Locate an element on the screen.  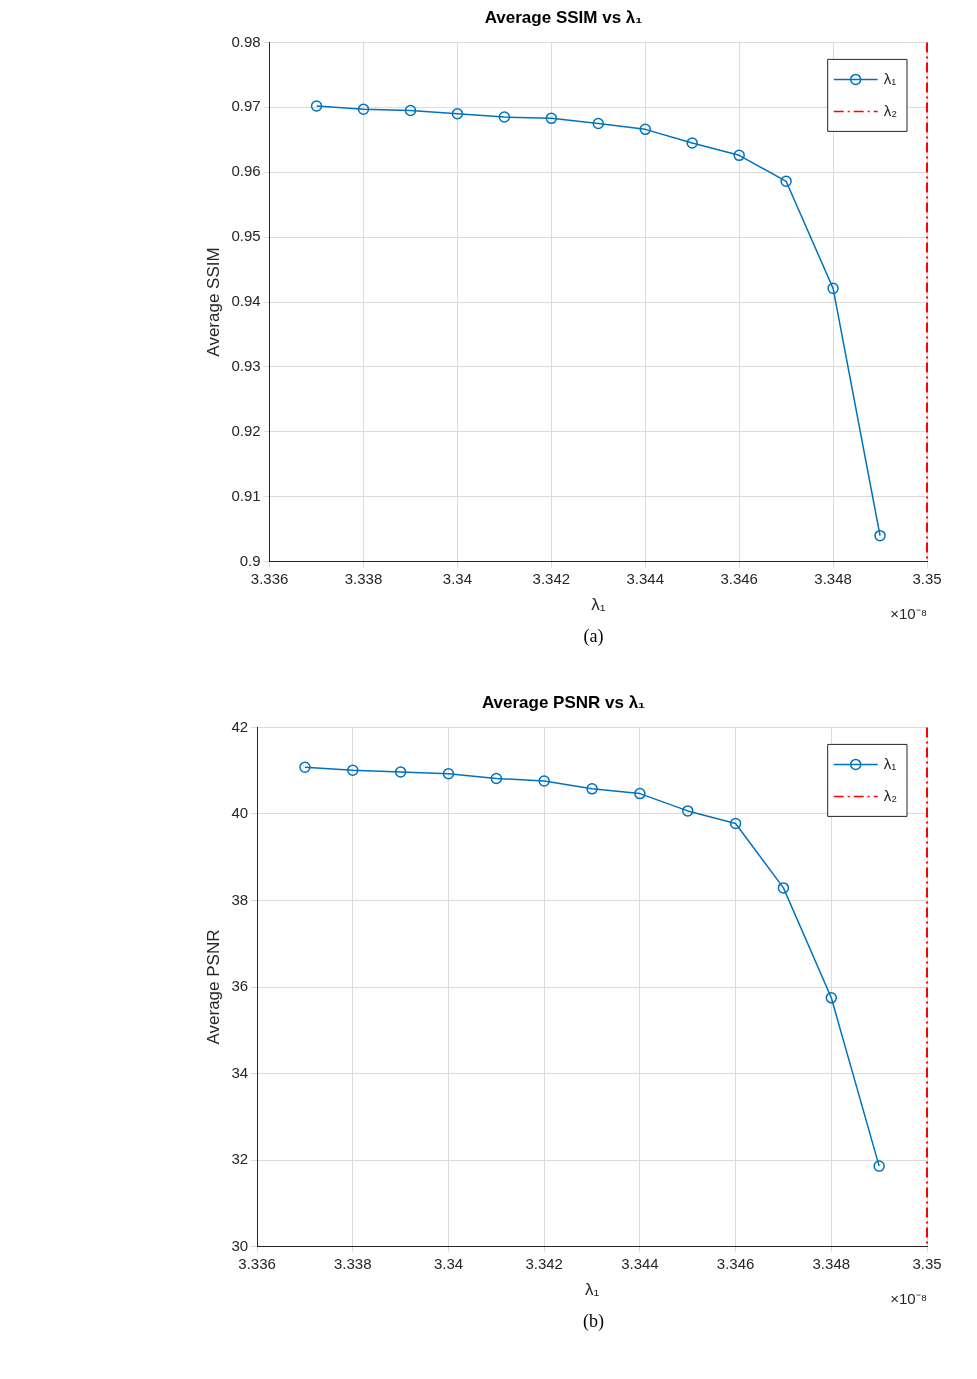
y-tick-label: 32 is located at coordinates (240, 1159).